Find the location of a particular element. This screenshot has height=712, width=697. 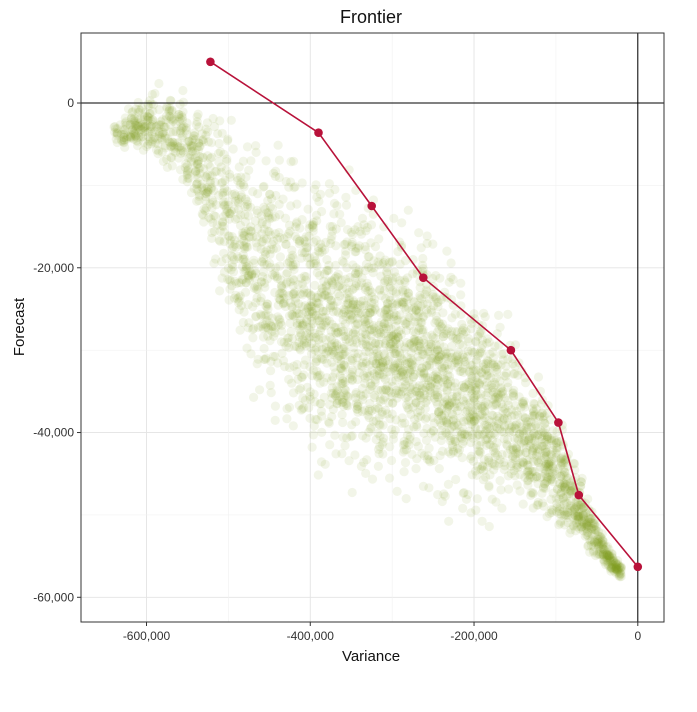

frontier-point is located at coordinates (558, 422).